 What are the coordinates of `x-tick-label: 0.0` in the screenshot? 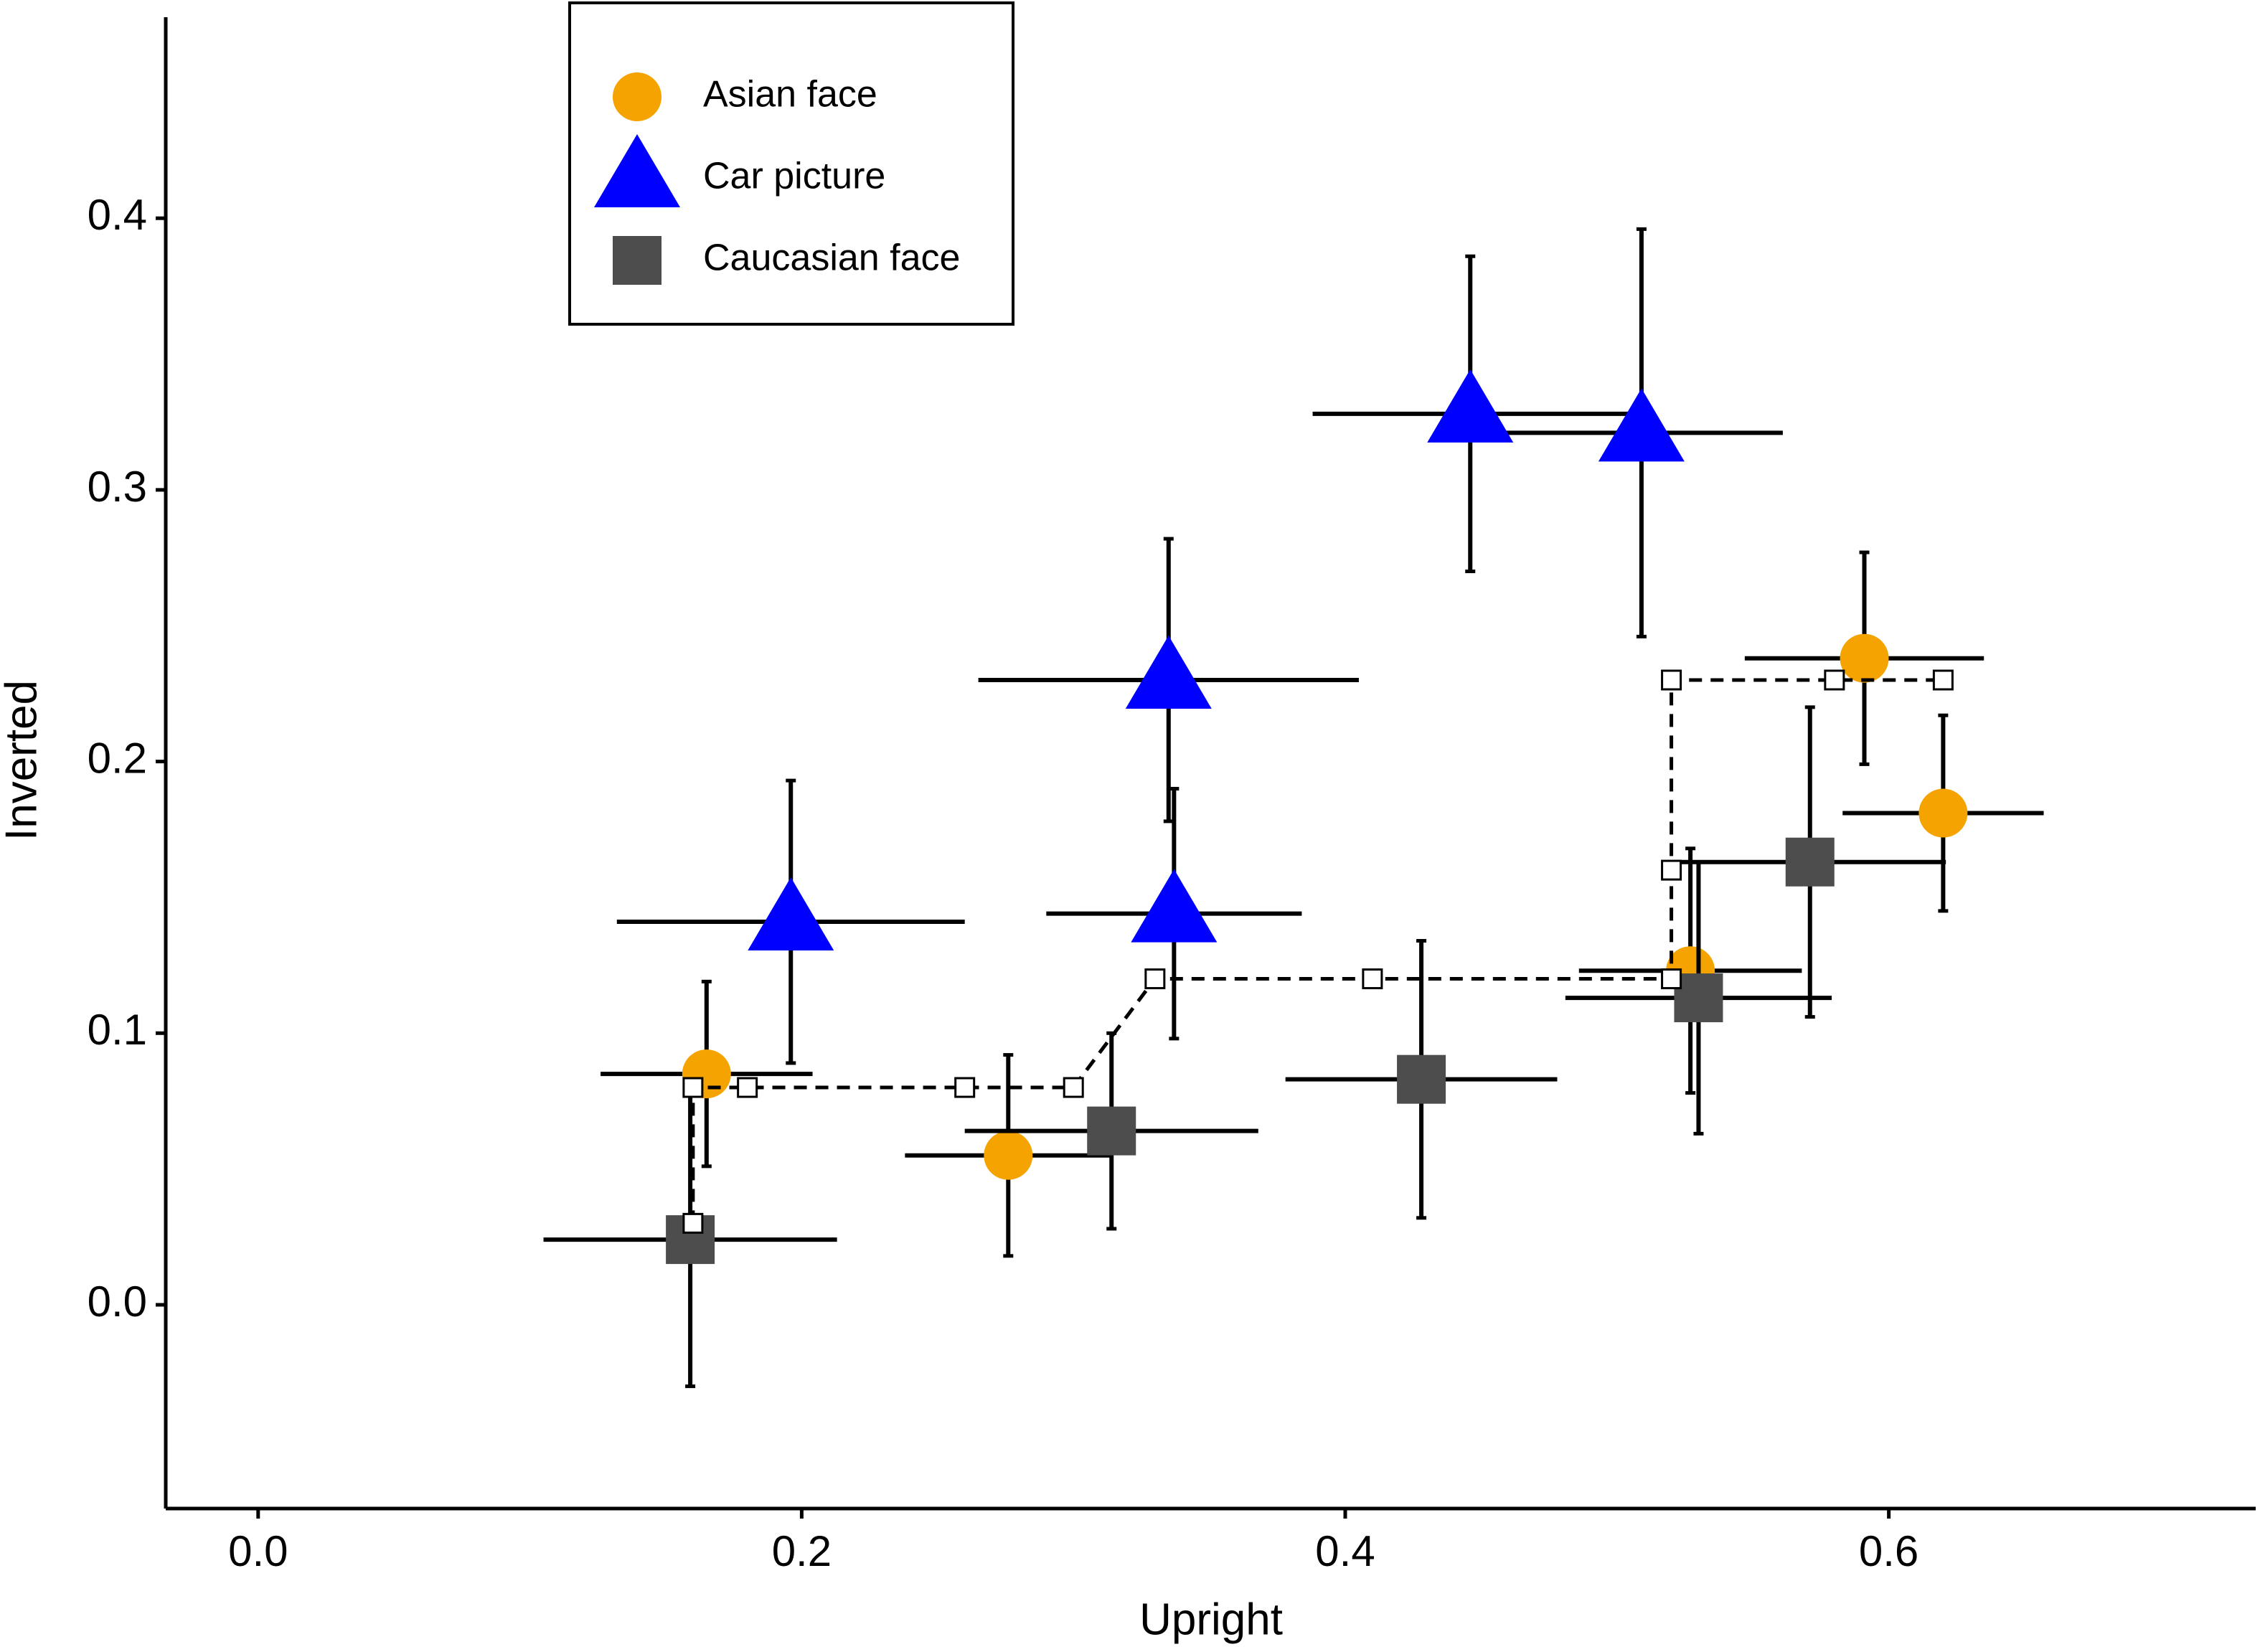 It's located at (258, 1551).